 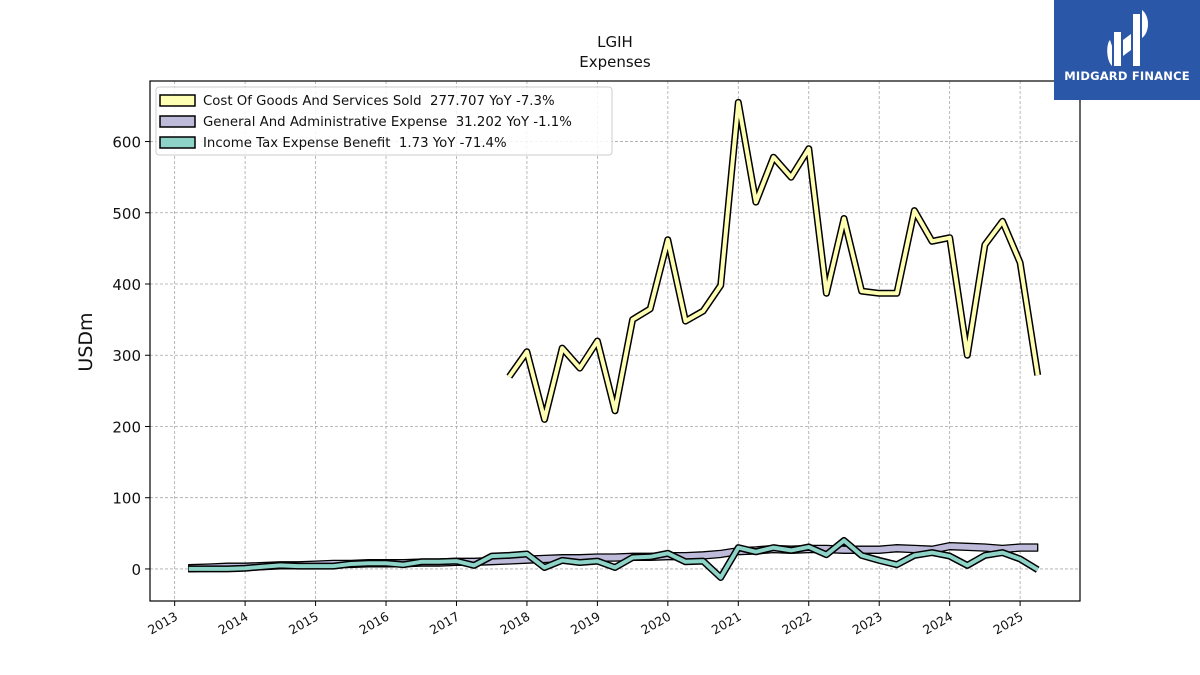 I want to click on y-tick-label: 600, so click(x=126, y=143).